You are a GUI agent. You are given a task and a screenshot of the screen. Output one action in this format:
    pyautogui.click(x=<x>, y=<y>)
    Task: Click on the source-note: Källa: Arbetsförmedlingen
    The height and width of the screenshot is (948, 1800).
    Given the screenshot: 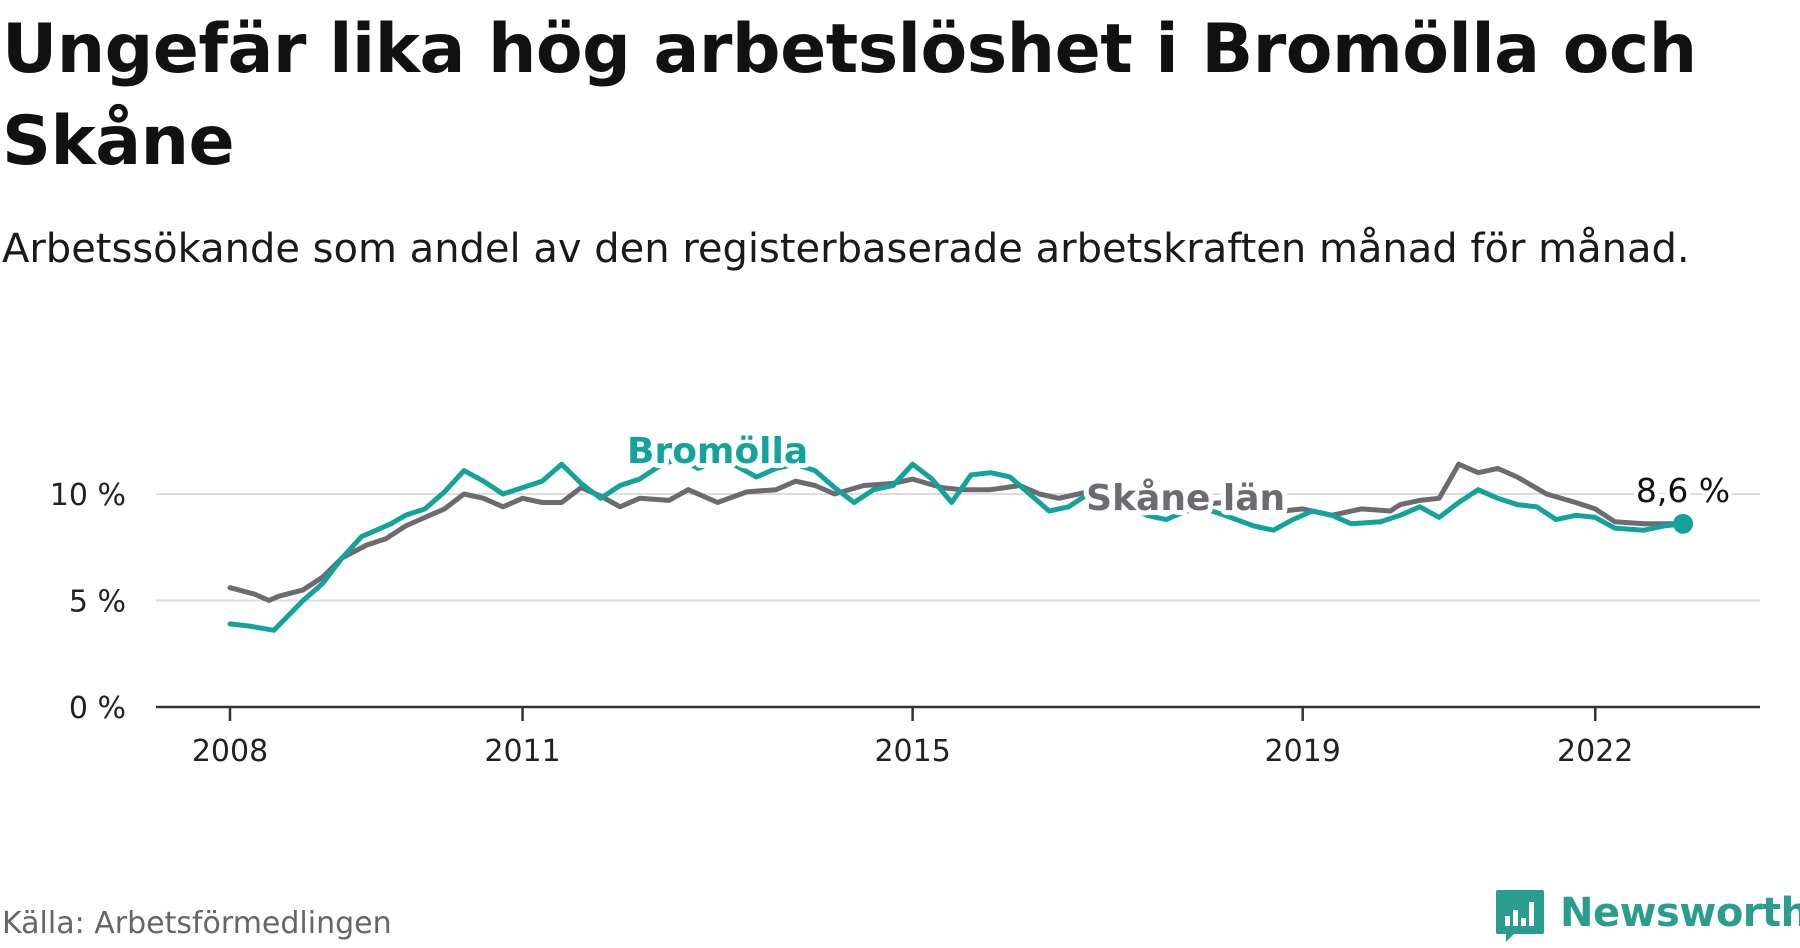 What is the action you would take?
    pyautogui.click(x=197, y=923)
    